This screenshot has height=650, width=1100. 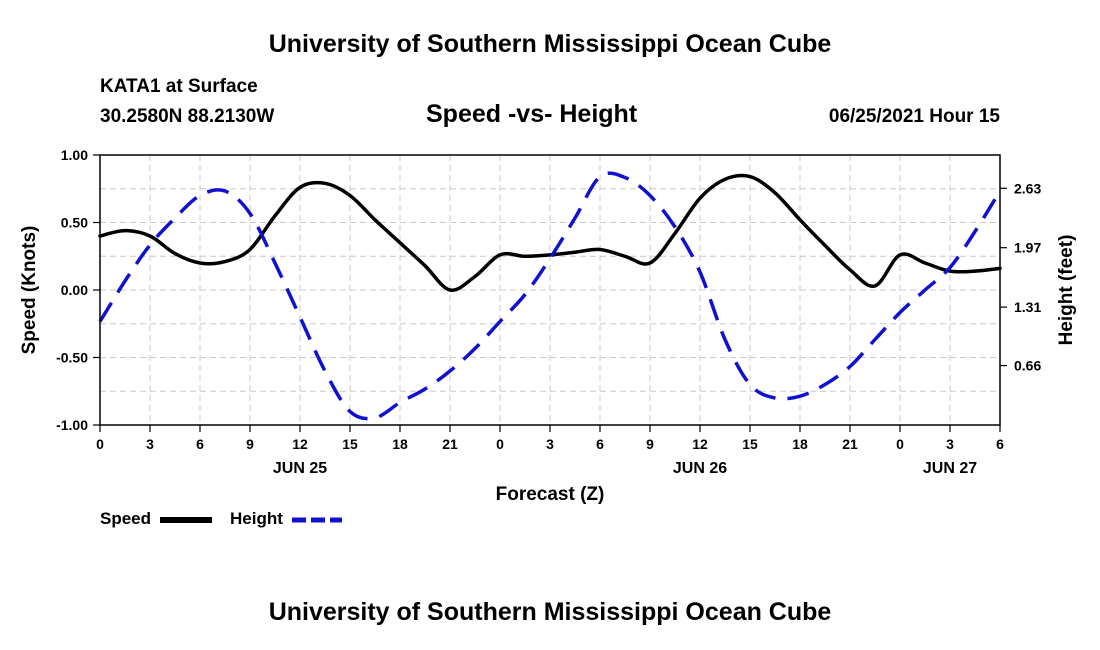 What do you see at coordinates (72, 425) in the screenshot?
I see `y-tick-label: -1.00` at bounding box center [72, 425].